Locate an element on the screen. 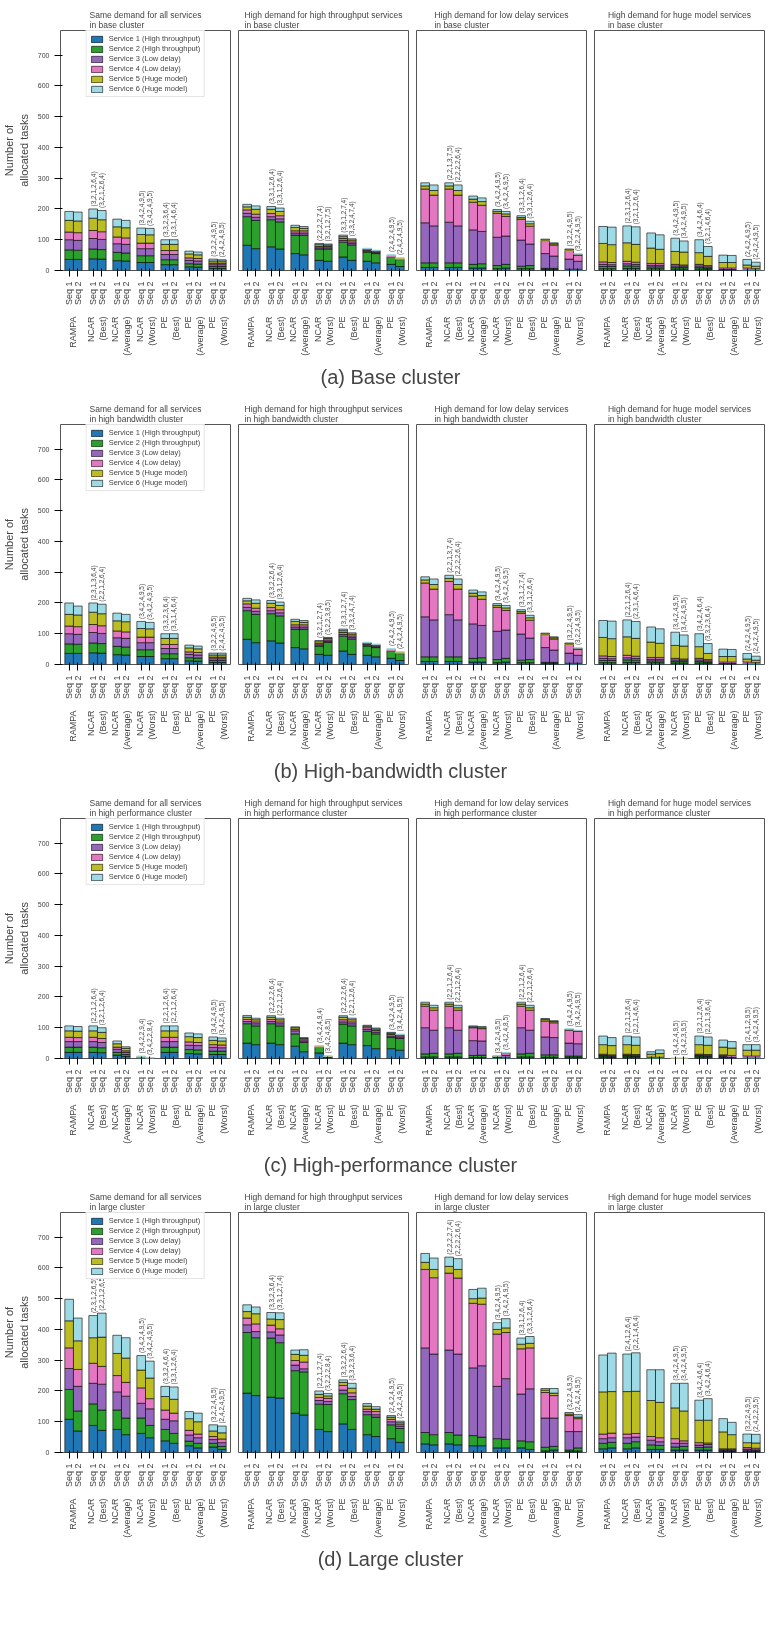 This screenshot has width=780, height=1650. chart-title: High demand for huge model services in high bandwidth cluster is located at coordinates (679, 413).